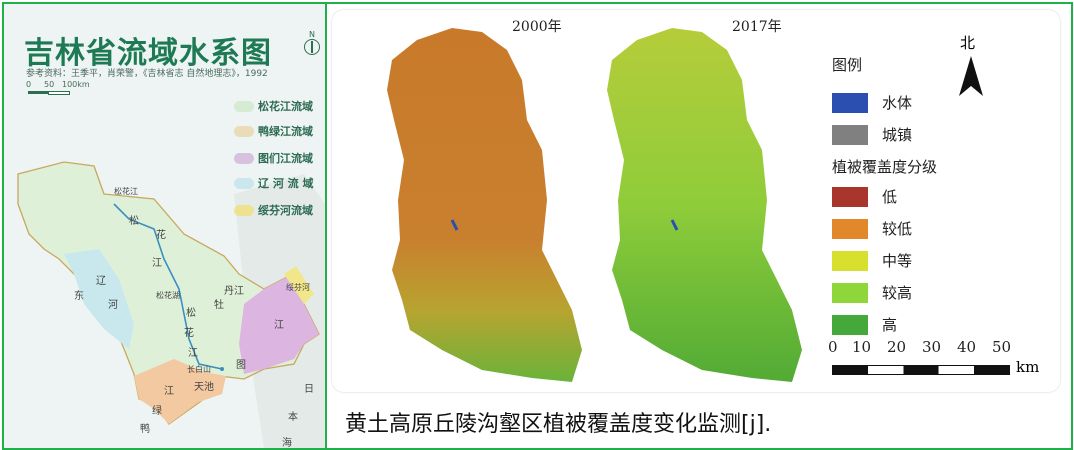 The width and height of the screenshot is (1074, 450). Describe the element at coordinates (872, 228) in the screenshot. I see `legend-item: 较低` at that location.